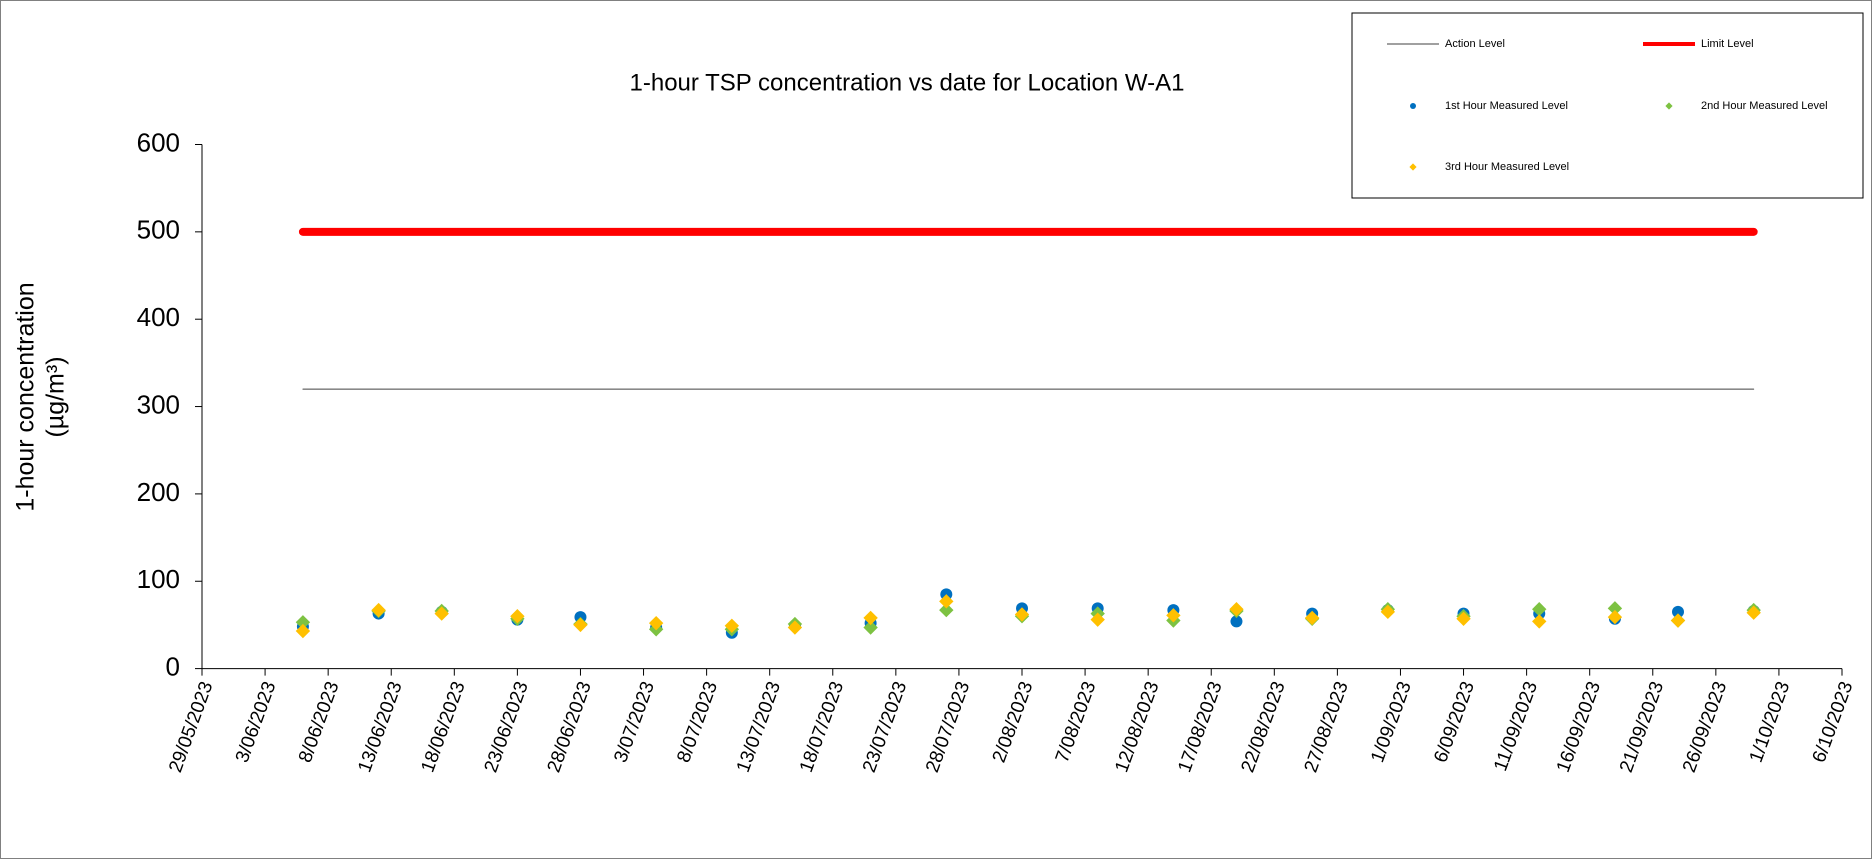 The image size is (1872, 864). What do you see at coordinates (158, 492) in the screenshot?
I see `y-tick-label: 200` at bounding box center [158, 492].